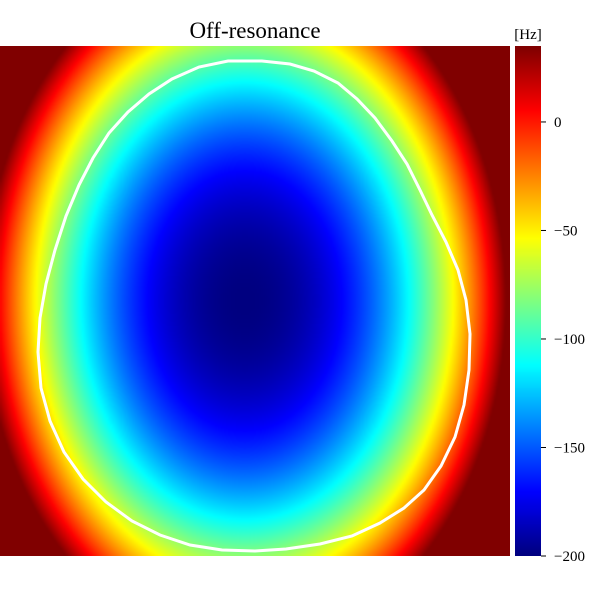  What do you see at coordinates (569, 448) in the screenshot?
I see `colorbar-tick-label: −150` at bounding box center [569, 448].